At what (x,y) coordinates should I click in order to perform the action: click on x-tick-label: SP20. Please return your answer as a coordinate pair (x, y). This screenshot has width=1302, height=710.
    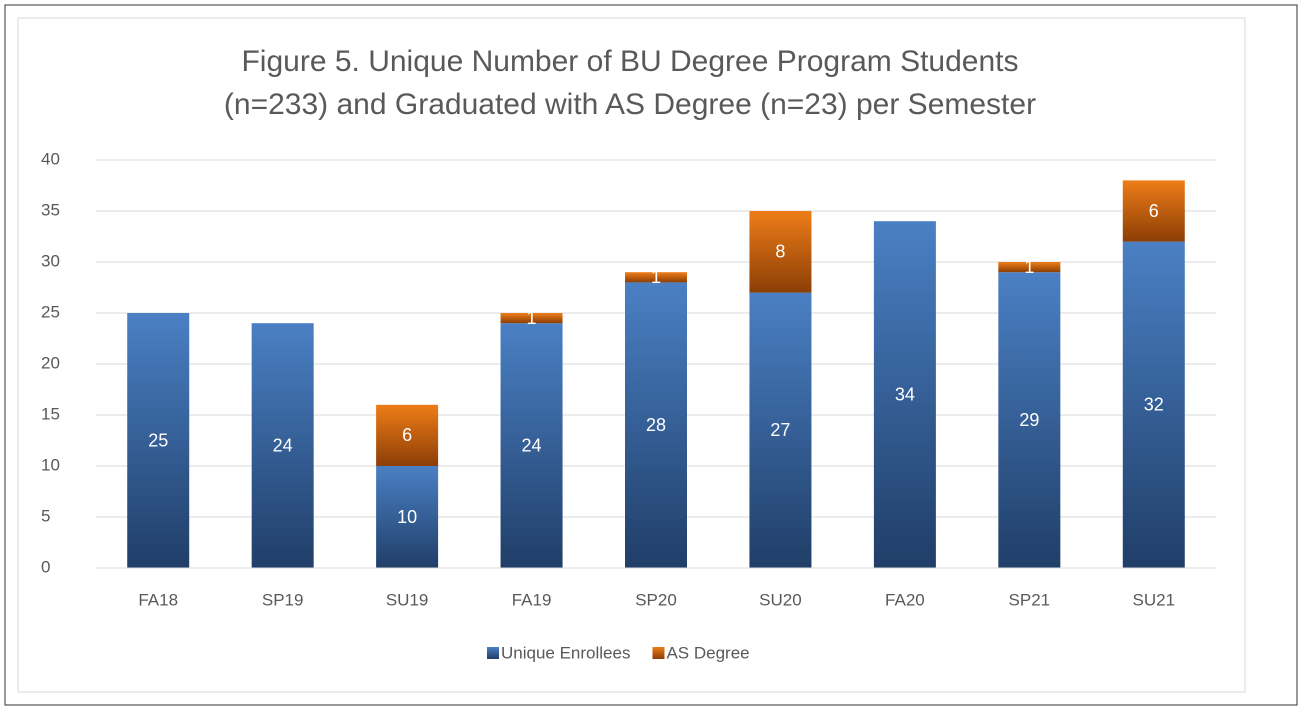
    Looking at the image, I should click on (656, 599).